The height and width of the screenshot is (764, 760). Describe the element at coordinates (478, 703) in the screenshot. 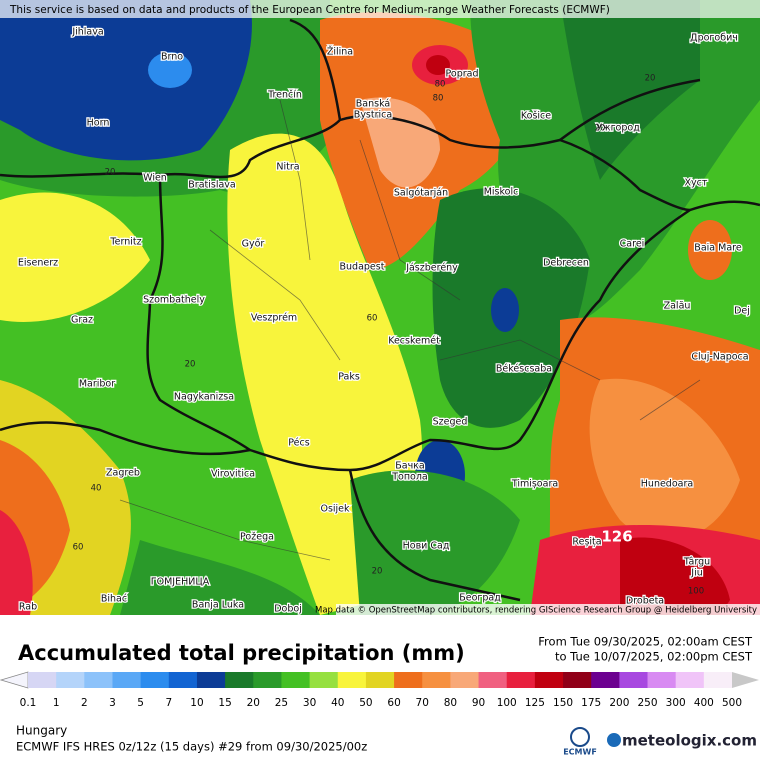

I see `legend-label: 90` at that location.